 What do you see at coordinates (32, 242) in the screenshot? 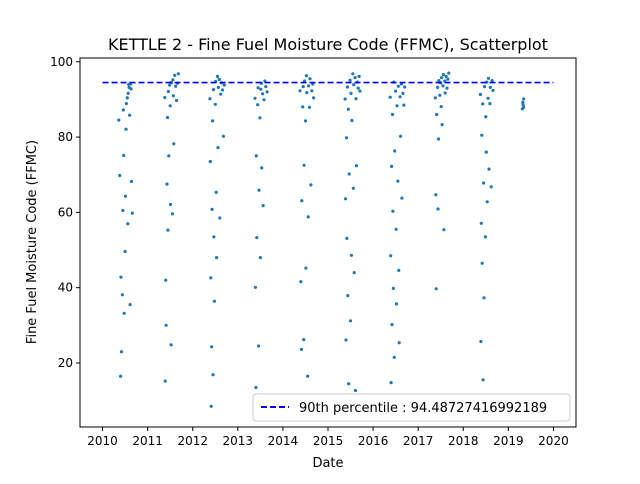
I see `y-axis-label: Fine Fuel Moisture Code (FFMC)` at bounding box center [32, 242].